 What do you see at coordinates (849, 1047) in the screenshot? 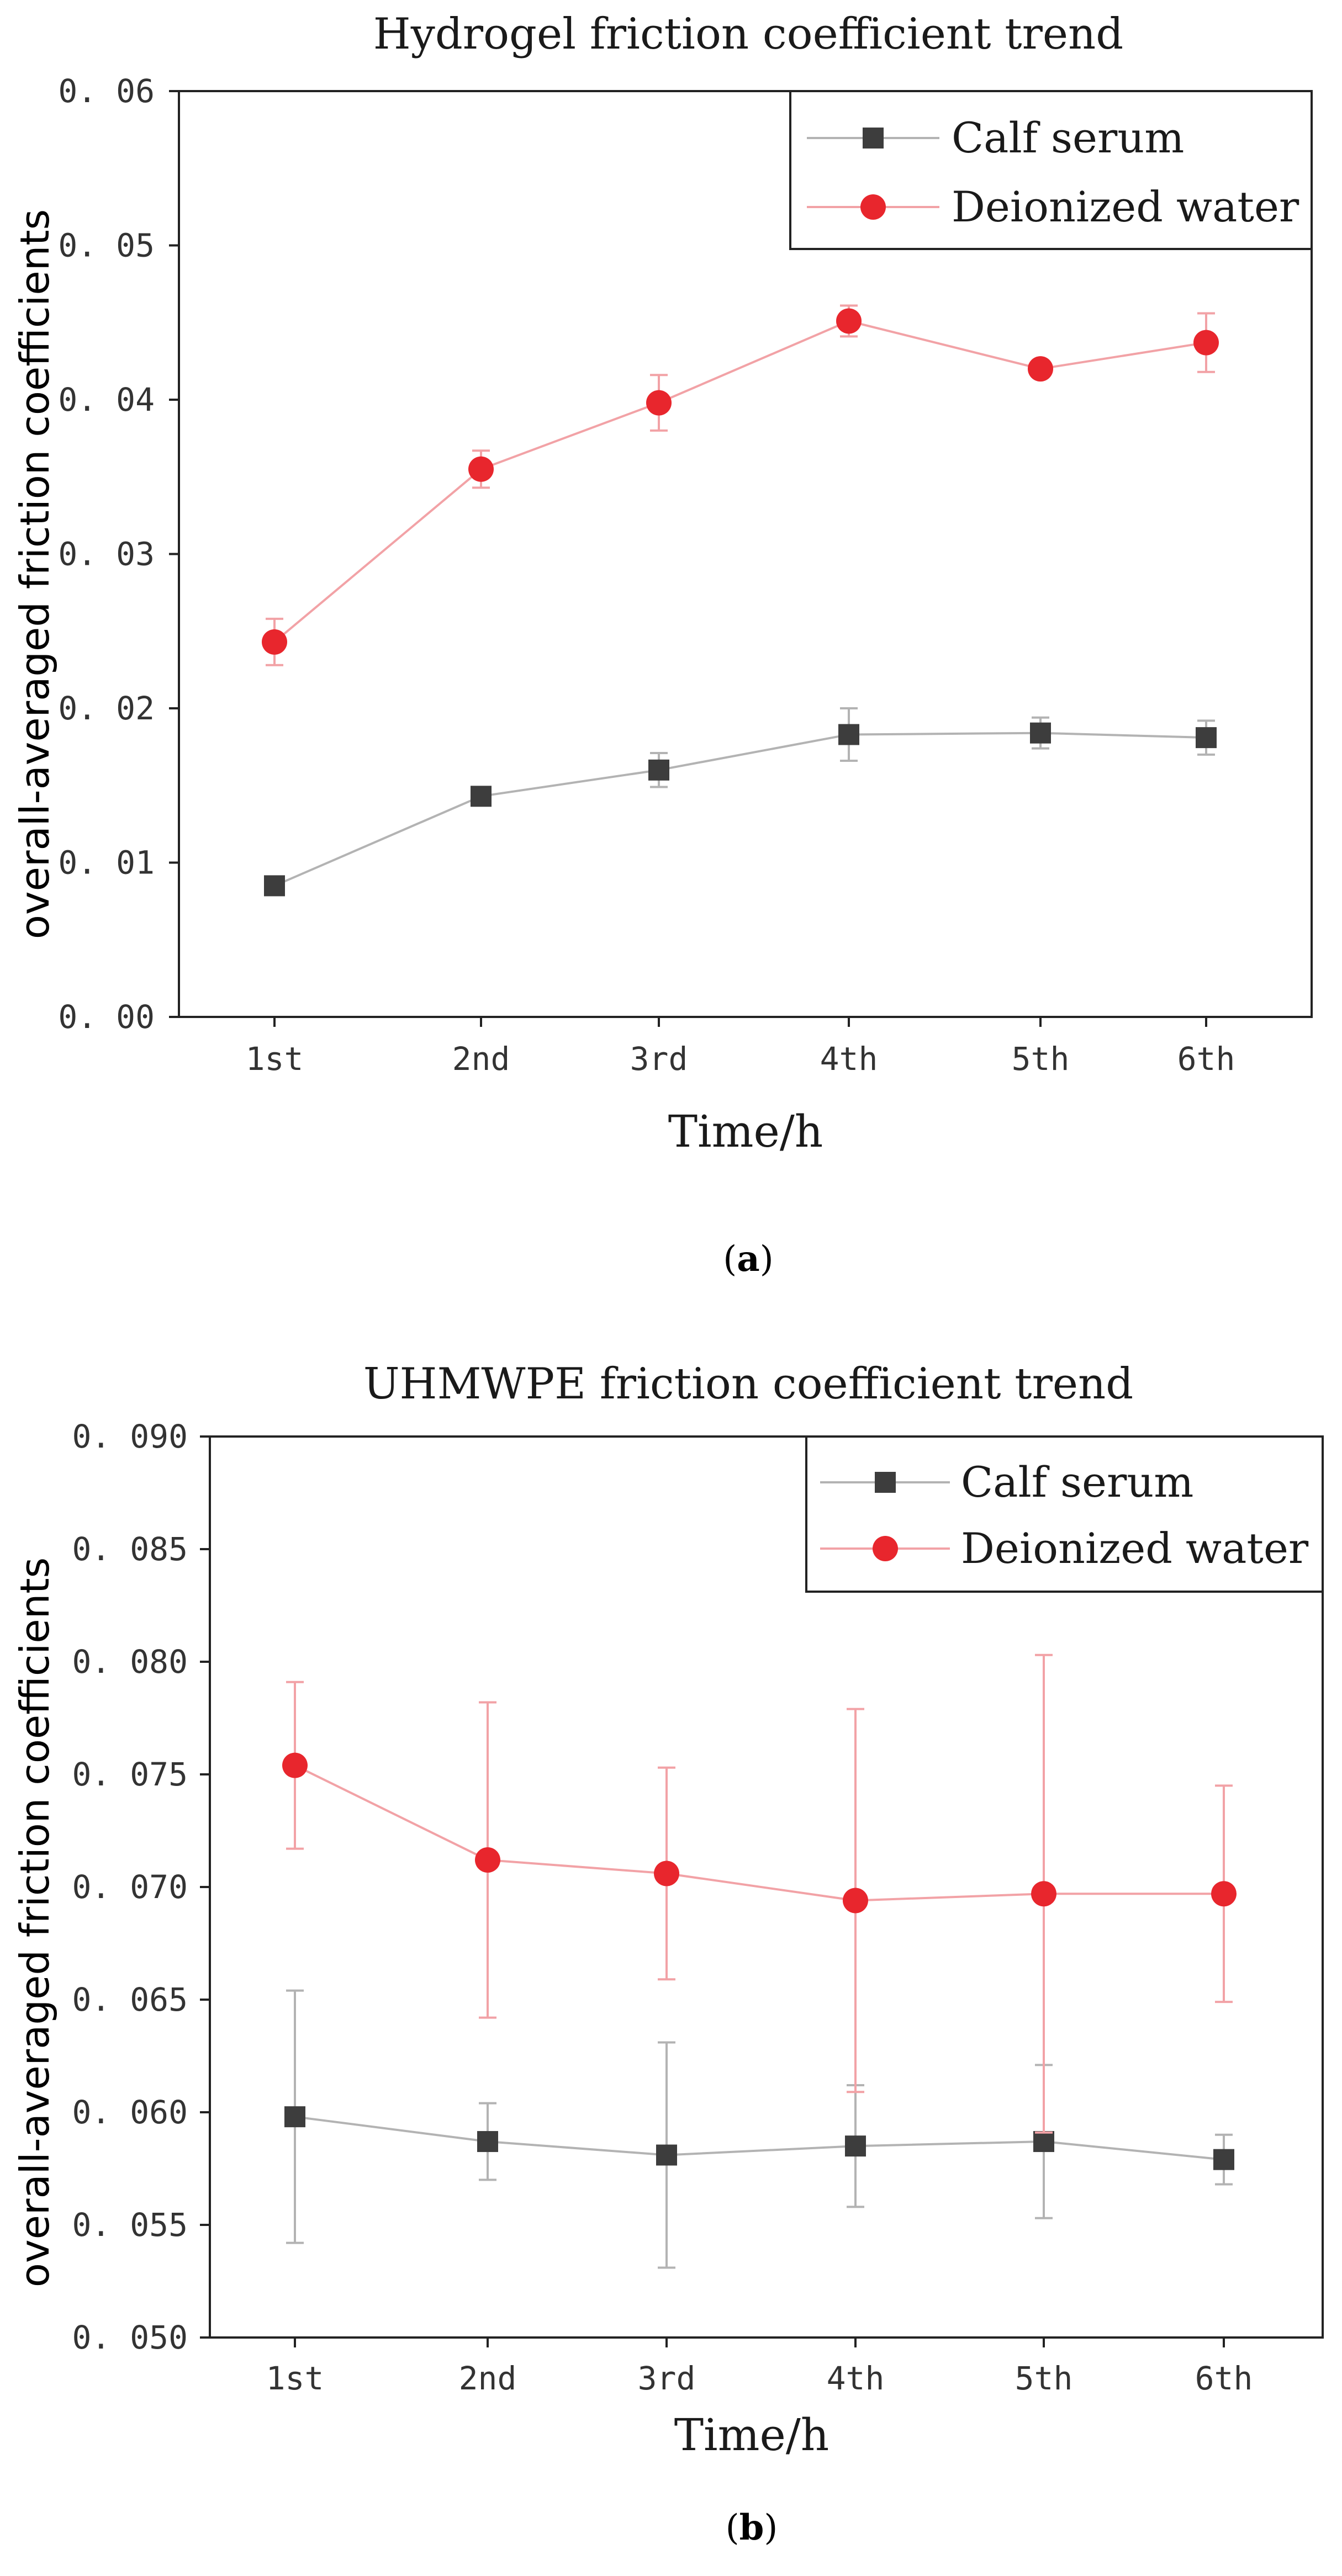
I see `x-tick: 4th` at bounding box center [849, 1047].